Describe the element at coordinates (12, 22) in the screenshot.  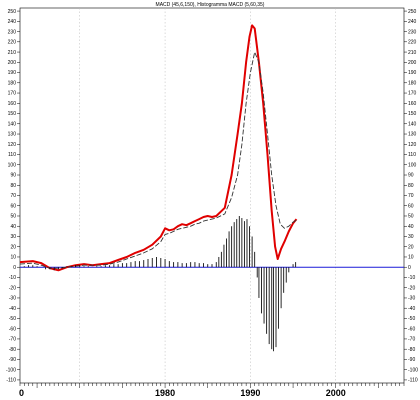
I see `y-tick-label-left-35: 240` at that location.